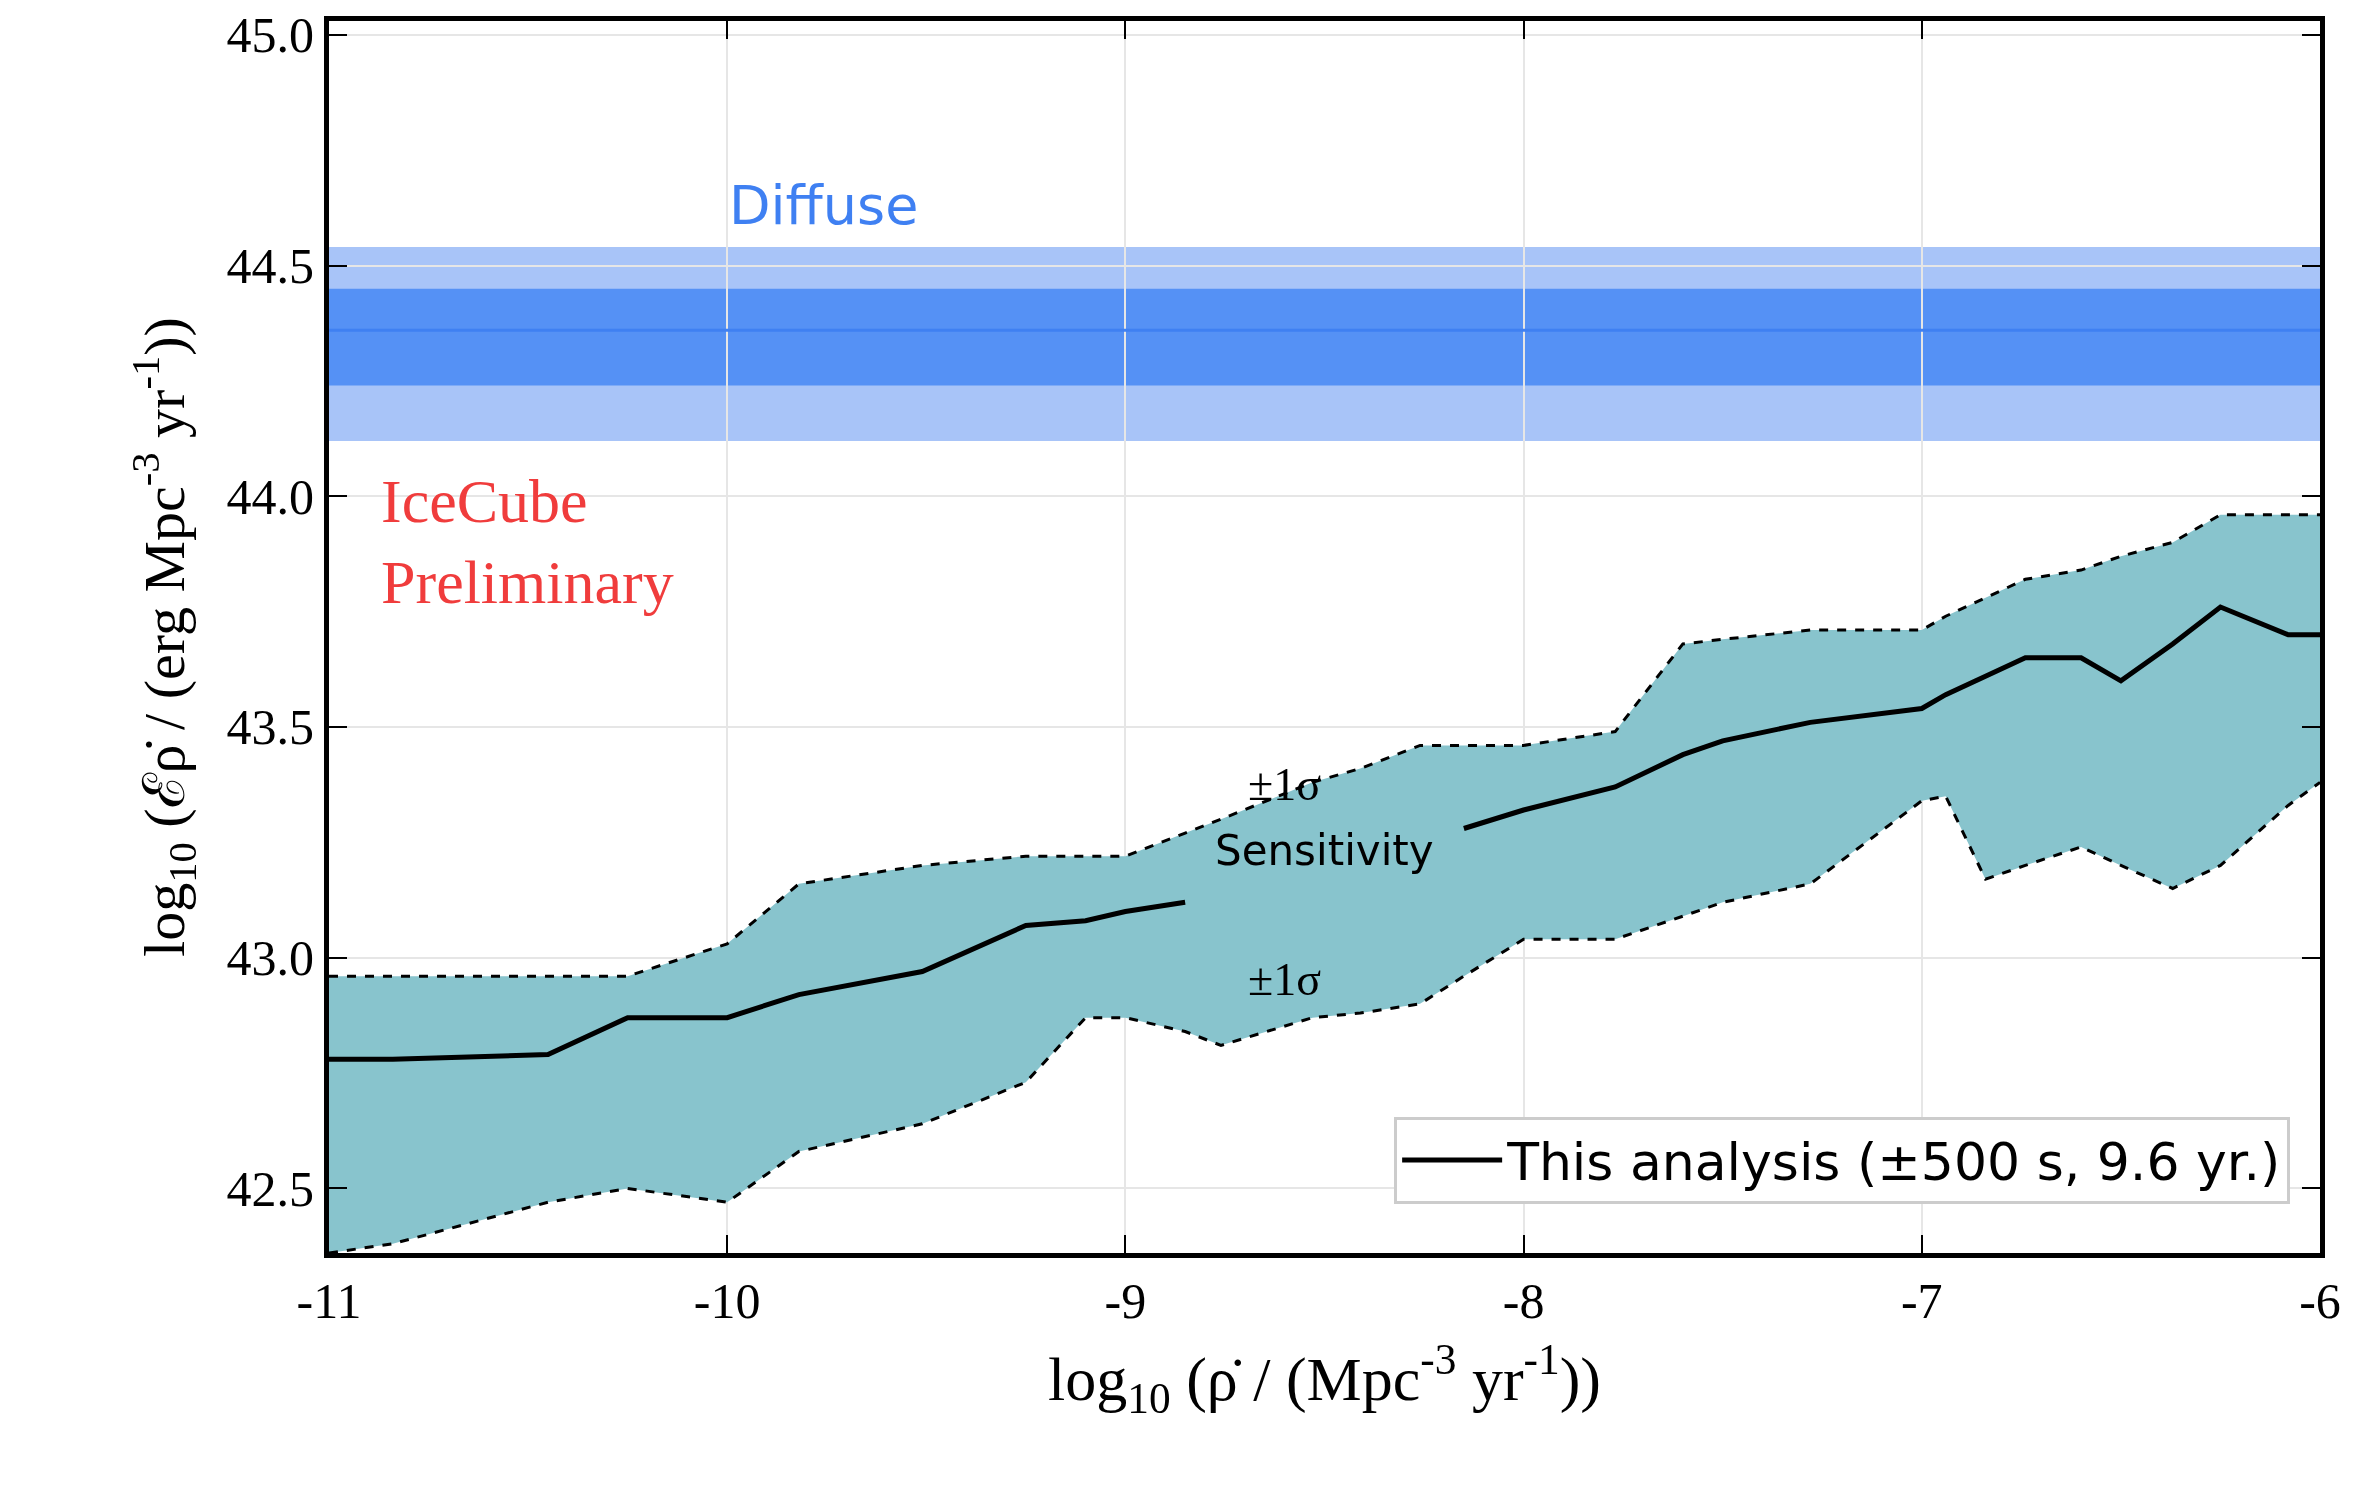 The width and height of the screenshot is (2367, 1489). Describe the element at coordinates (1125, 1301) in the screenshot. I see `x-tick-label: -9` at that location.